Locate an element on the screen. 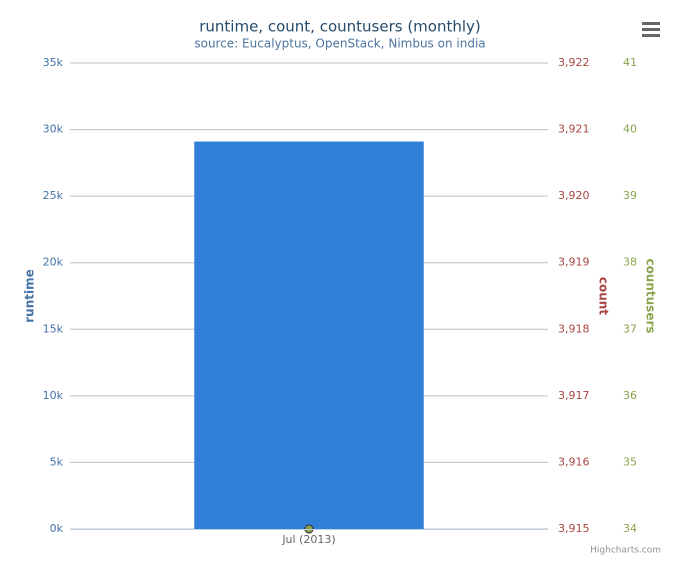  tick-label: 37 is located at coordinates (630, 328).